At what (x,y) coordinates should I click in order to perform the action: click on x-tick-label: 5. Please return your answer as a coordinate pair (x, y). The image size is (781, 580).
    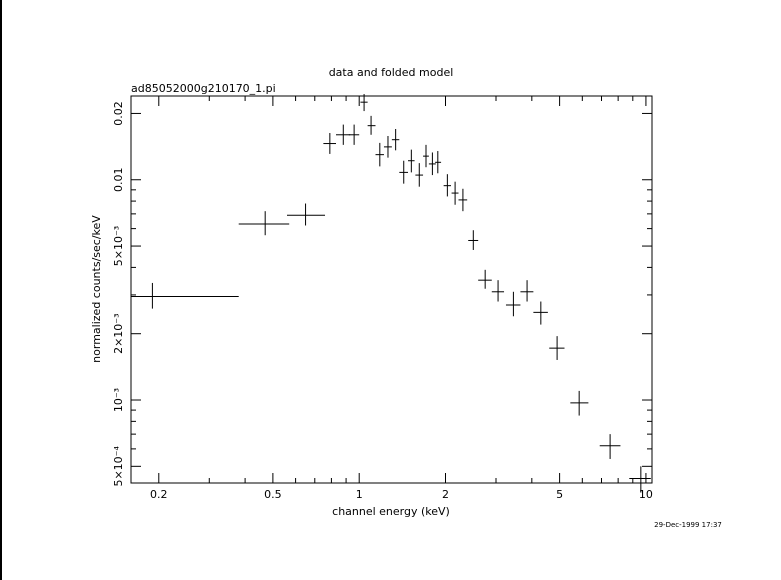
    Looking at the image, I should click on (559, 494).